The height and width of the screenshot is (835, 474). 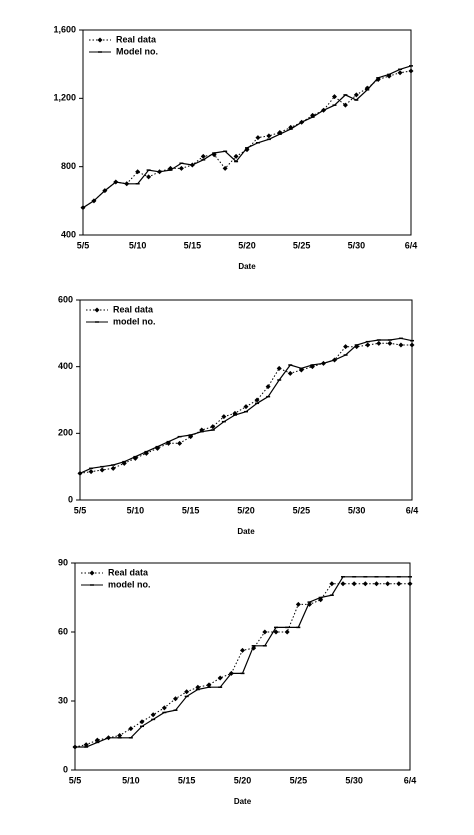 What do you see at coordinates (64, 29) in the screenshot?
I see `y-tick-label: 1,600` at bounding box center [64, 29].